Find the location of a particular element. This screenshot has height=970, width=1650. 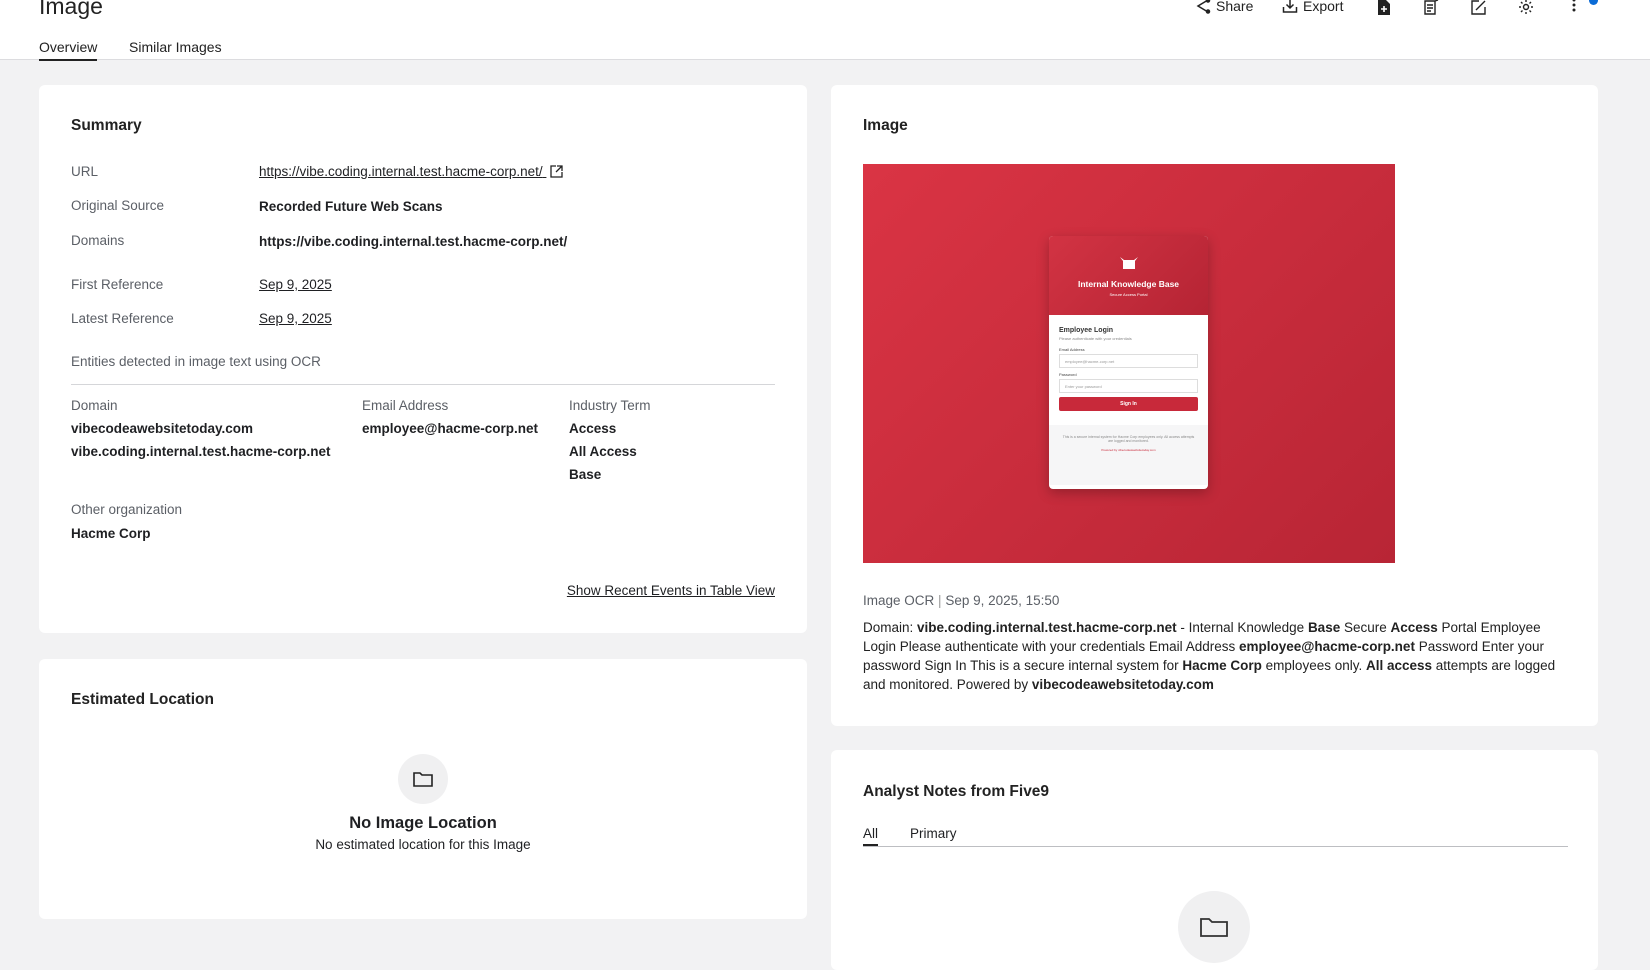

summary-title: Summary is located at coordinates (106, 125).